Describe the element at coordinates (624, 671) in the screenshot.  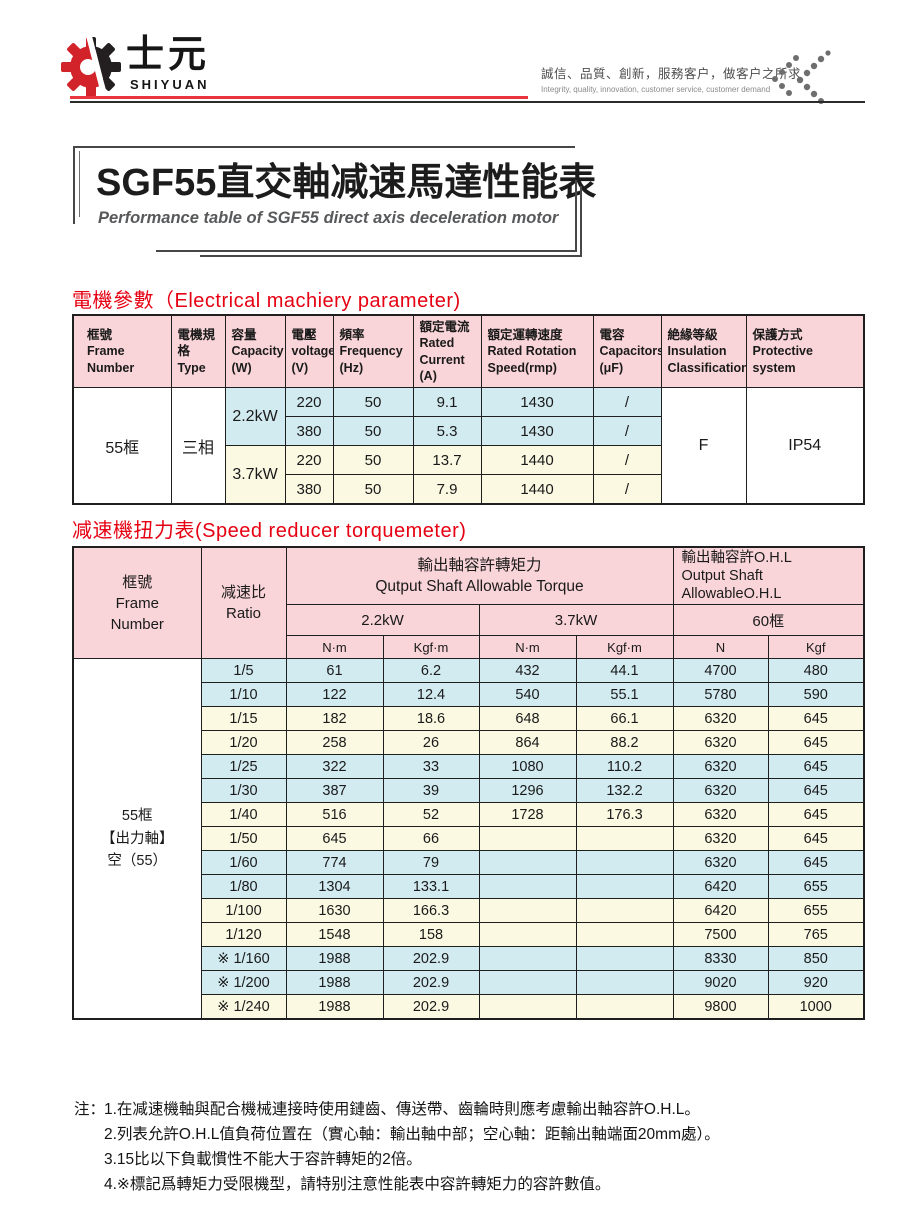
I see `cell: 44.1` at that location.